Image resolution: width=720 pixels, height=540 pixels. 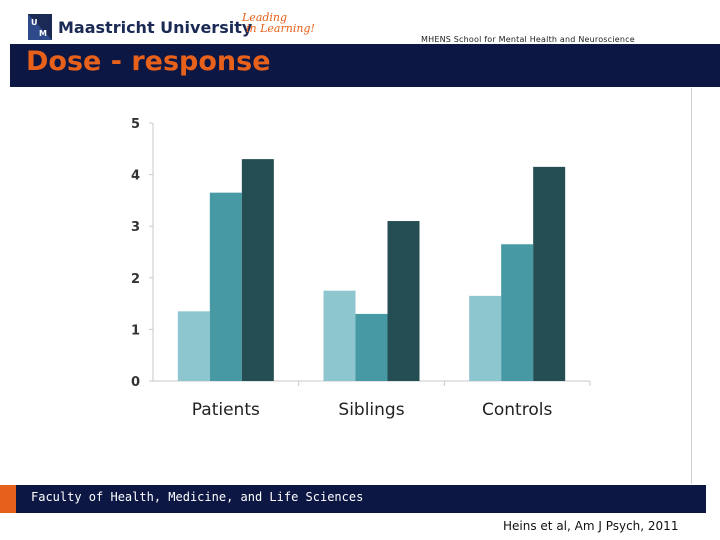 What do you see at coordinates (371, 410) in the screenshot?
I see `x-category-label: Siblings` at bounding box center [371, 410].